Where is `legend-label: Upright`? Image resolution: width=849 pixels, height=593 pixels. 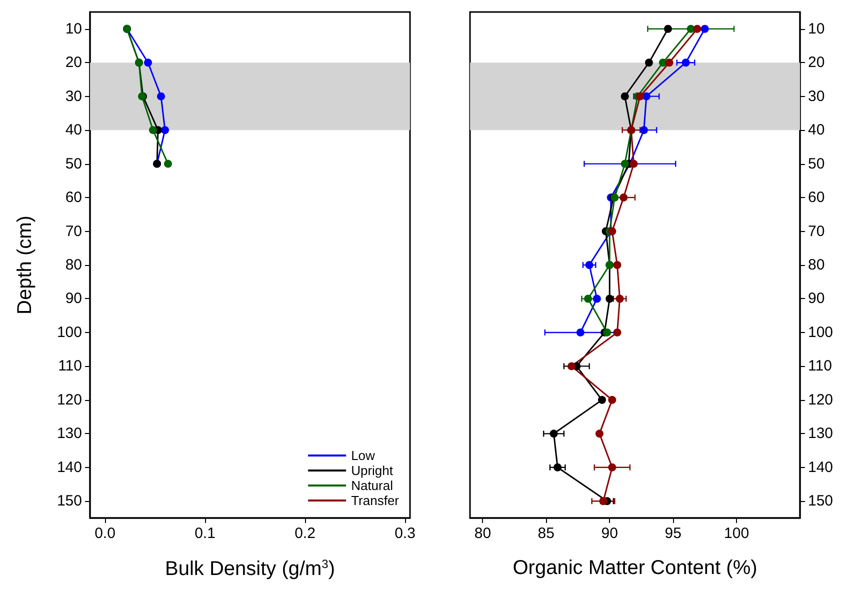 legend-label: Upright is located at coordinates (372, 470).